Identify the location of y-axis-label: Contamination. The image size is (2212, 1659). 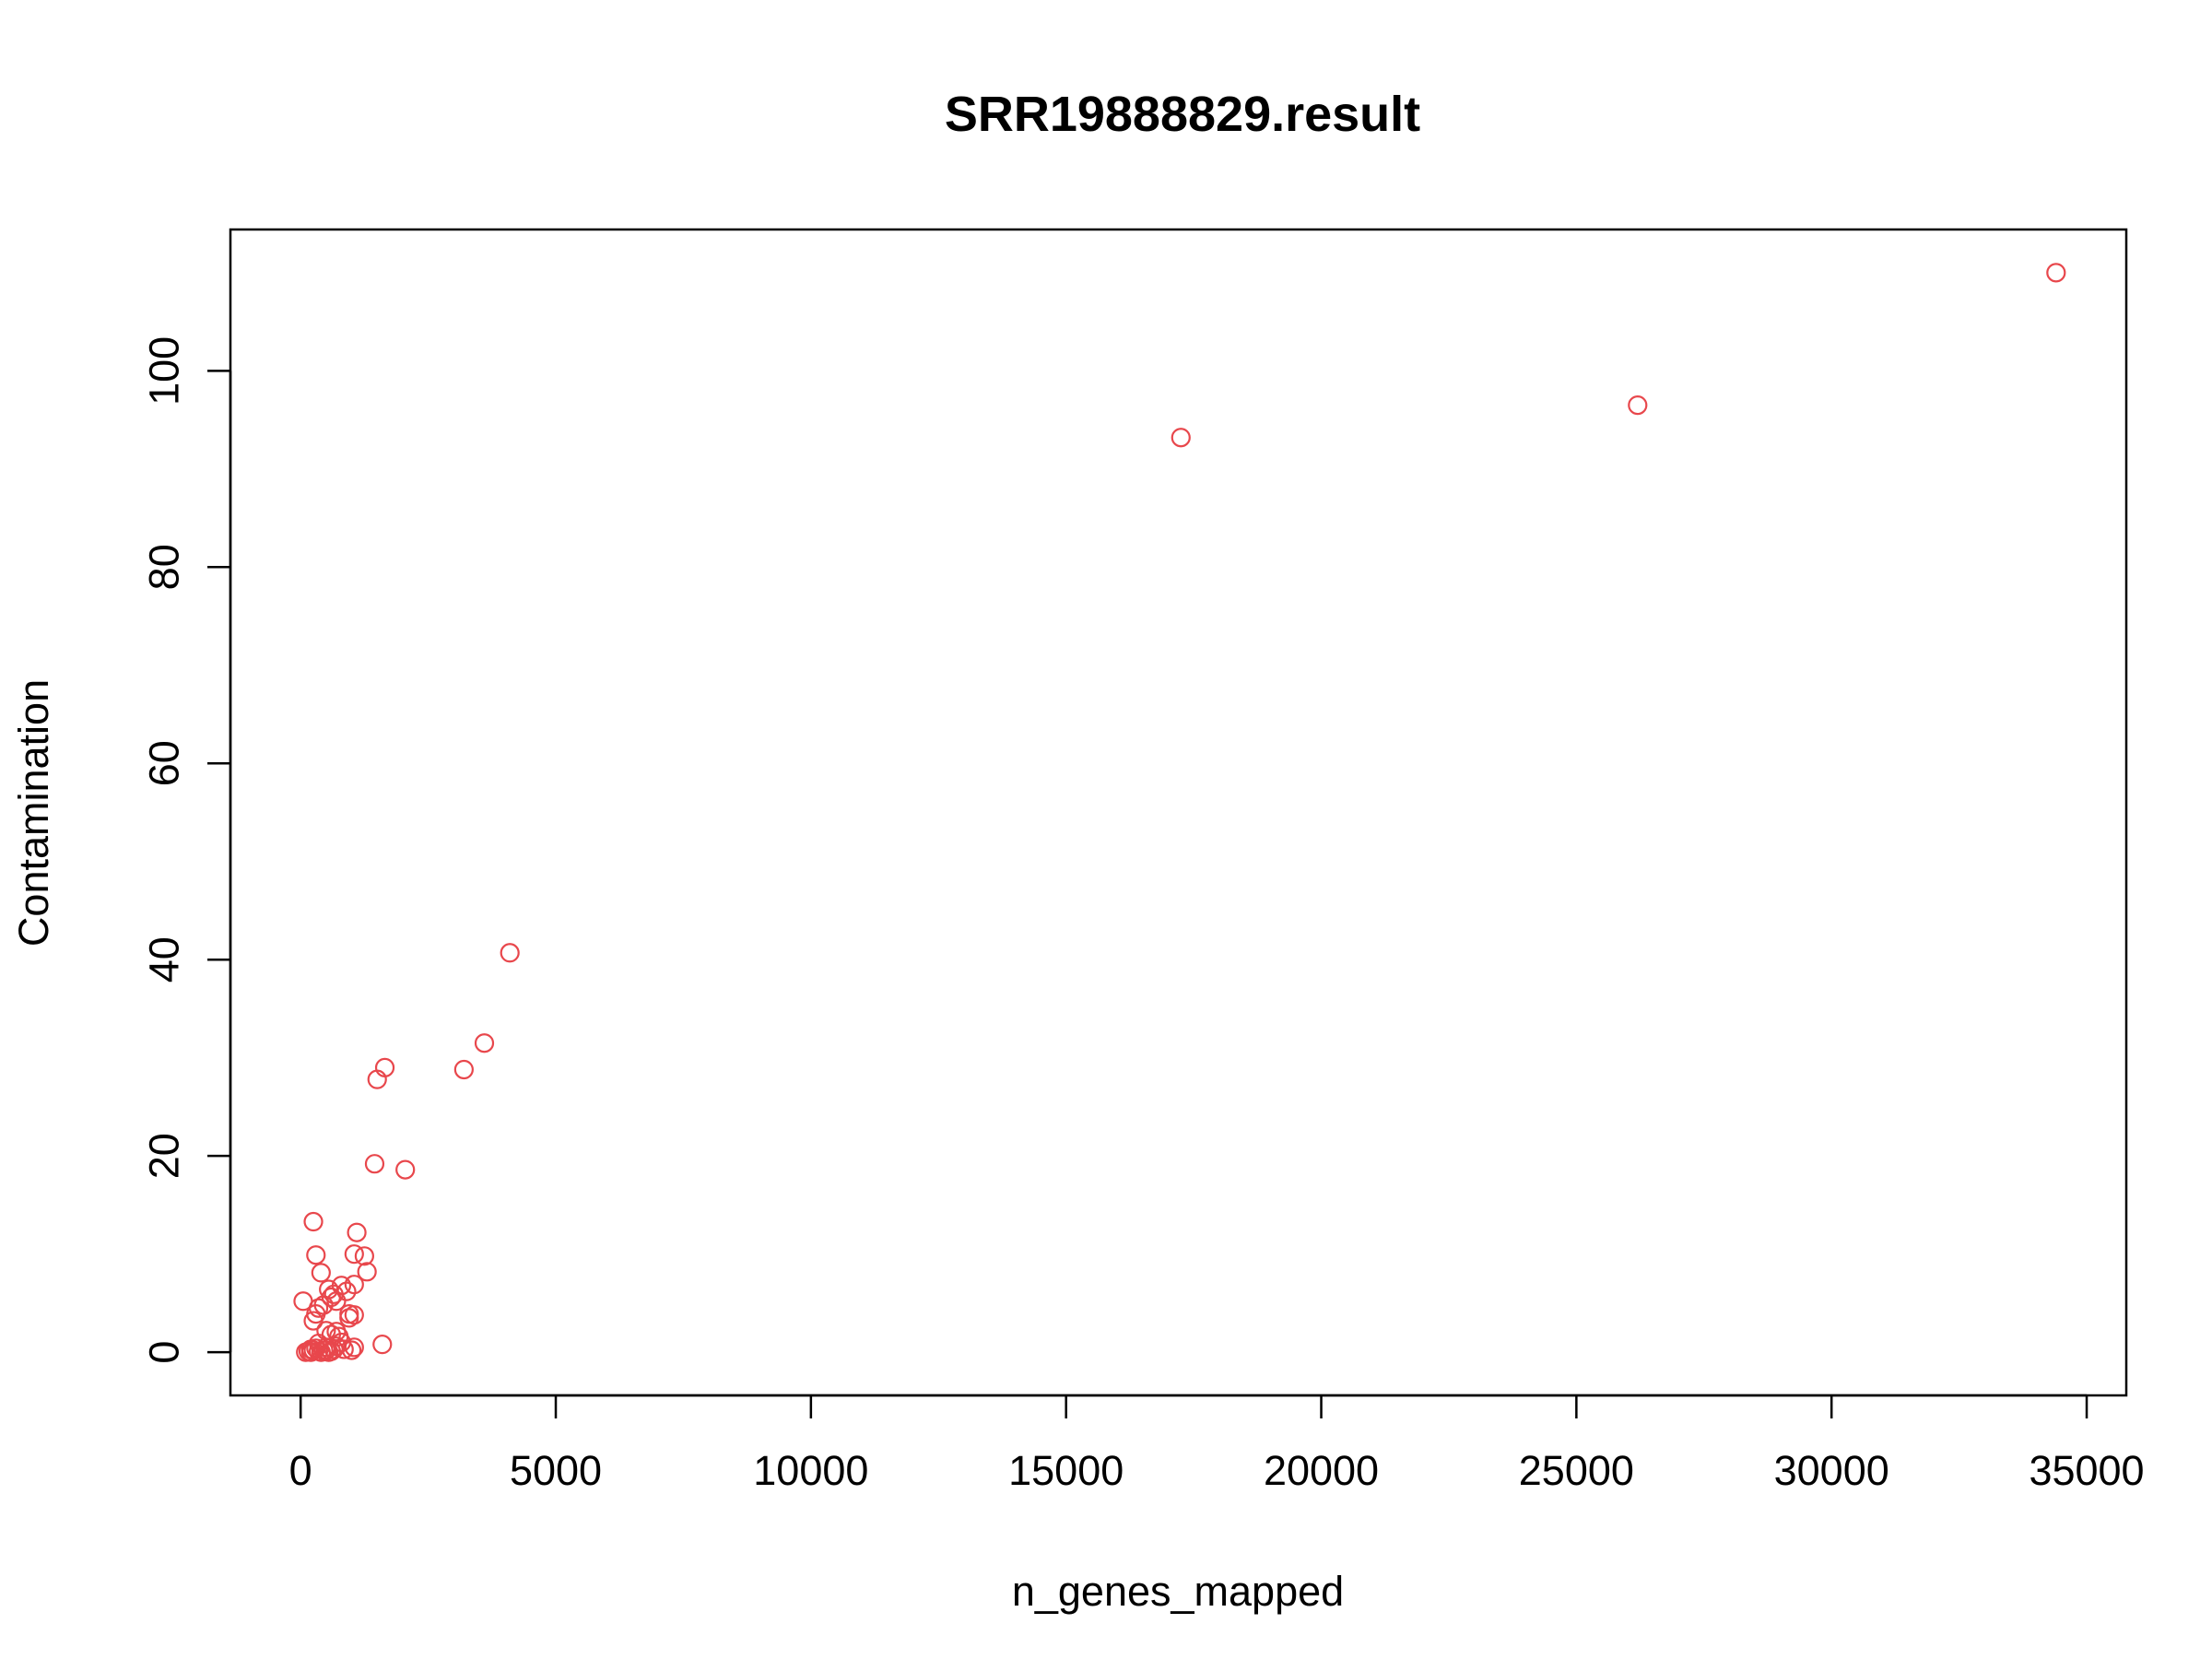
(33, 813).